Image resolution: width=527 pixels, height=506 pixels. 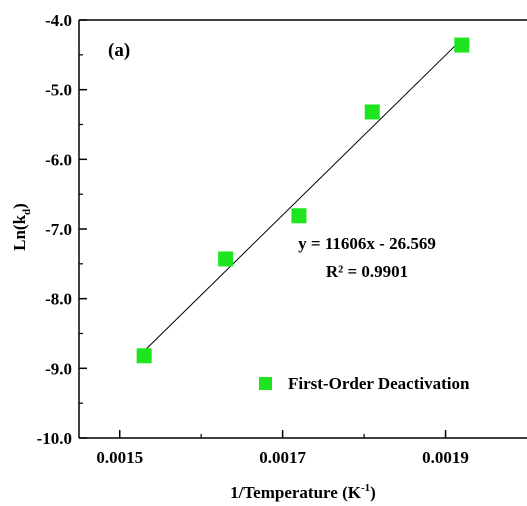 What do you see at coordinates (58, 20) in the screenshot?
I see `y-tick-label: -4.0` at bounding box center [58, 20].